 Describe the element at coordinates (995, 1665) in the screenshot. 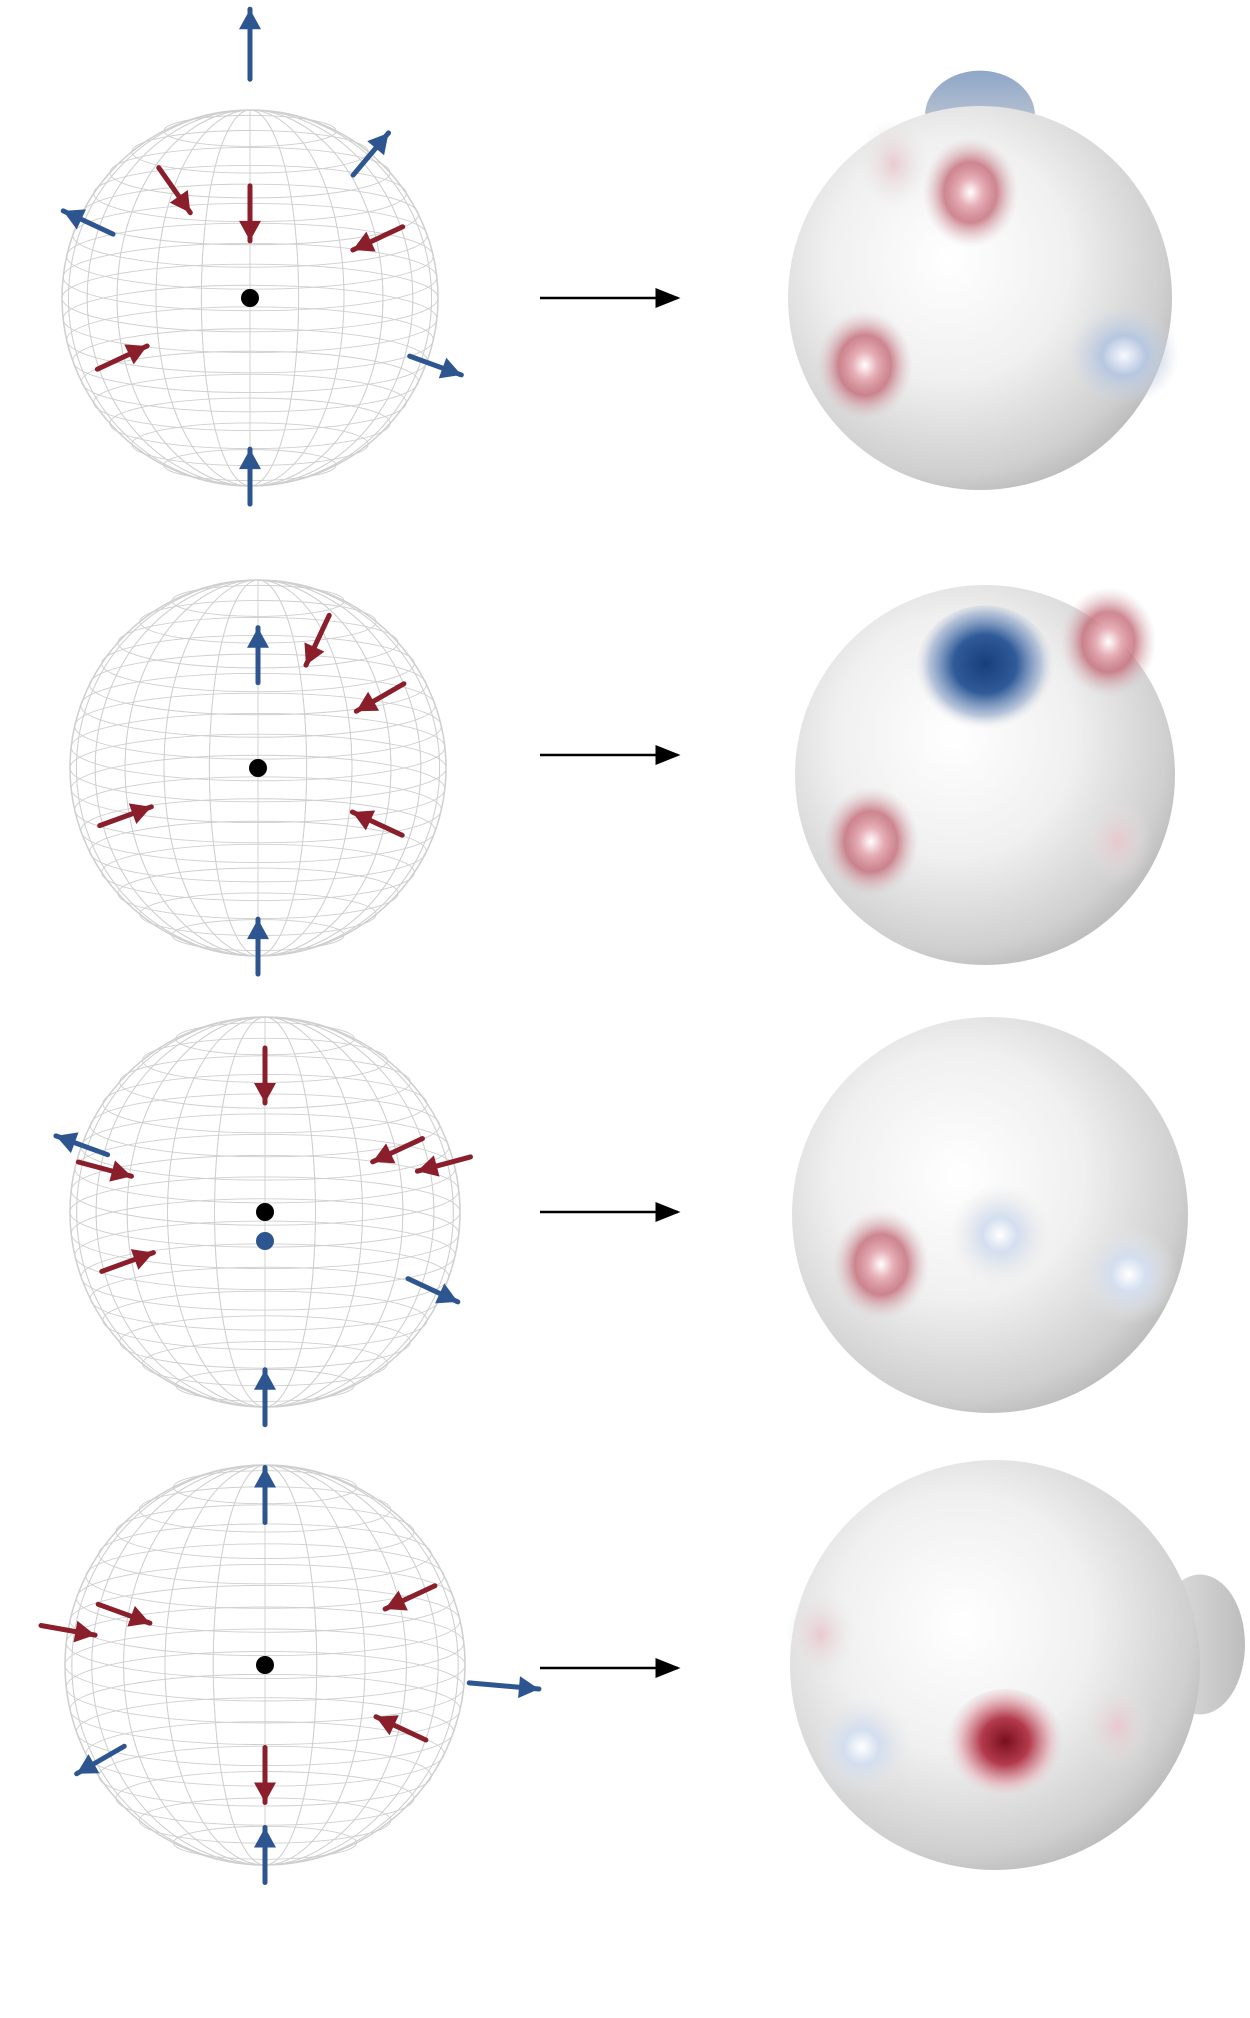

I see `surface-body` at that location.